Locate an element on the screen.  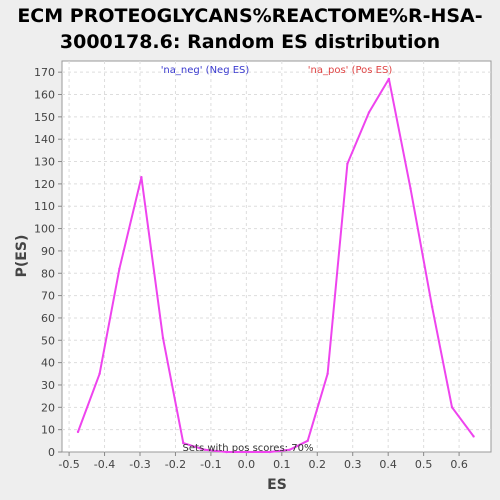
y-tick-label: 150 is located at coordinates (44, 117).